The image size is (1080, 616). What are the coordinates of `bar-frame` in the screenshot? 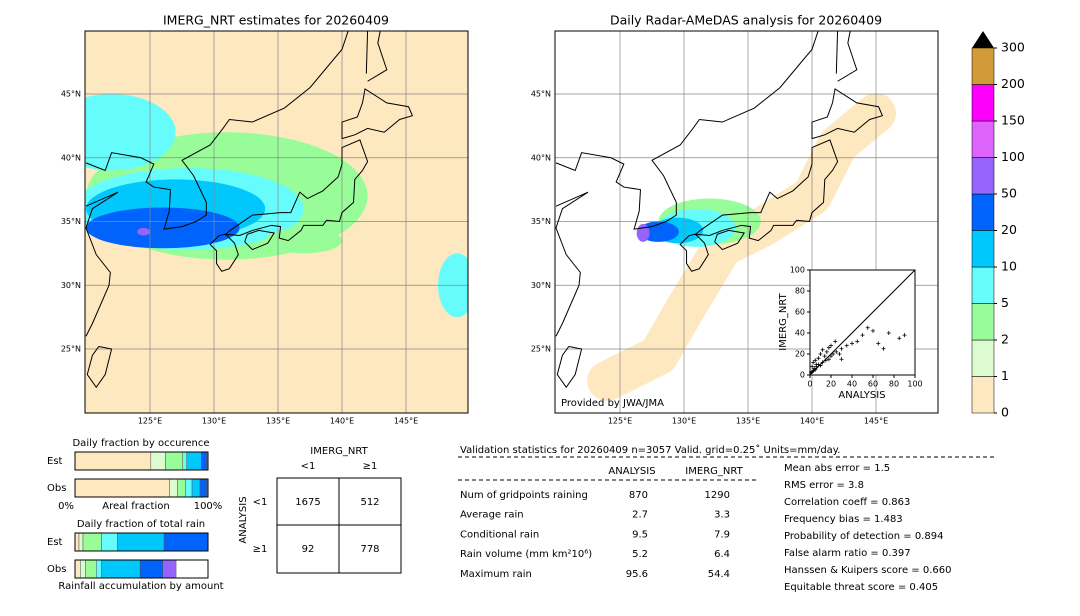 It's located at (141, 569).